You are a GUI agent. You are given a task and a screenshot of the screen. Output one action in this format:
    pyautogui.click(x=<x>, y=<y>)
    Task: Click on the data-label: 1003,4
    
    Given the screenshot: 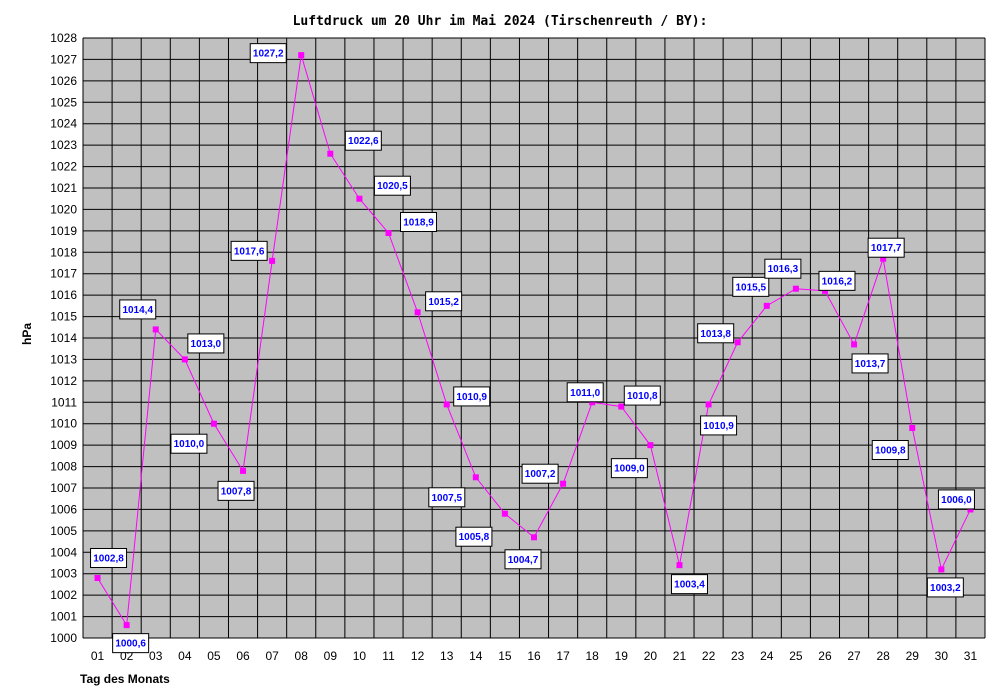 What is the action you would take?
    pyautogui.click(x=689, y=585)
    